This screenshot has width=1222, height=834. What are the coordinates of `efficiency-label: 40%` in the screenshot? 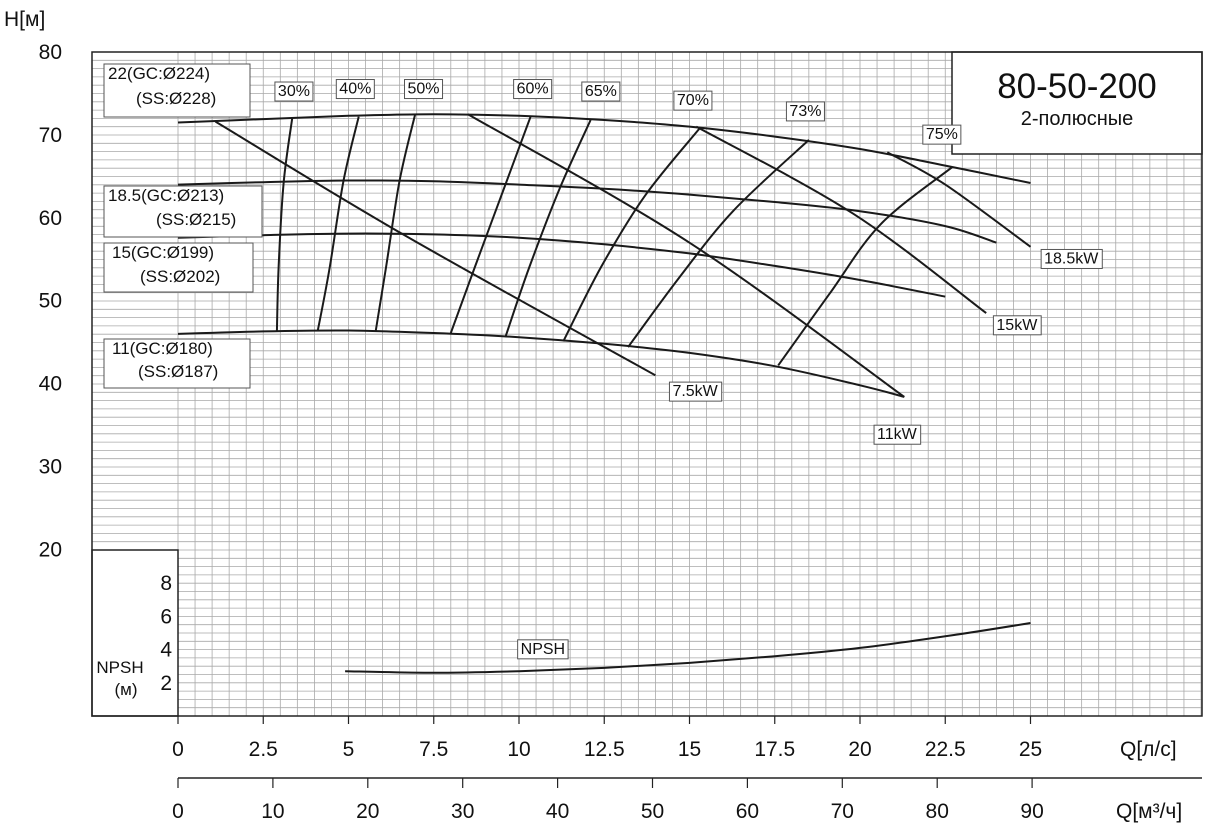 It's located at (355, 89).